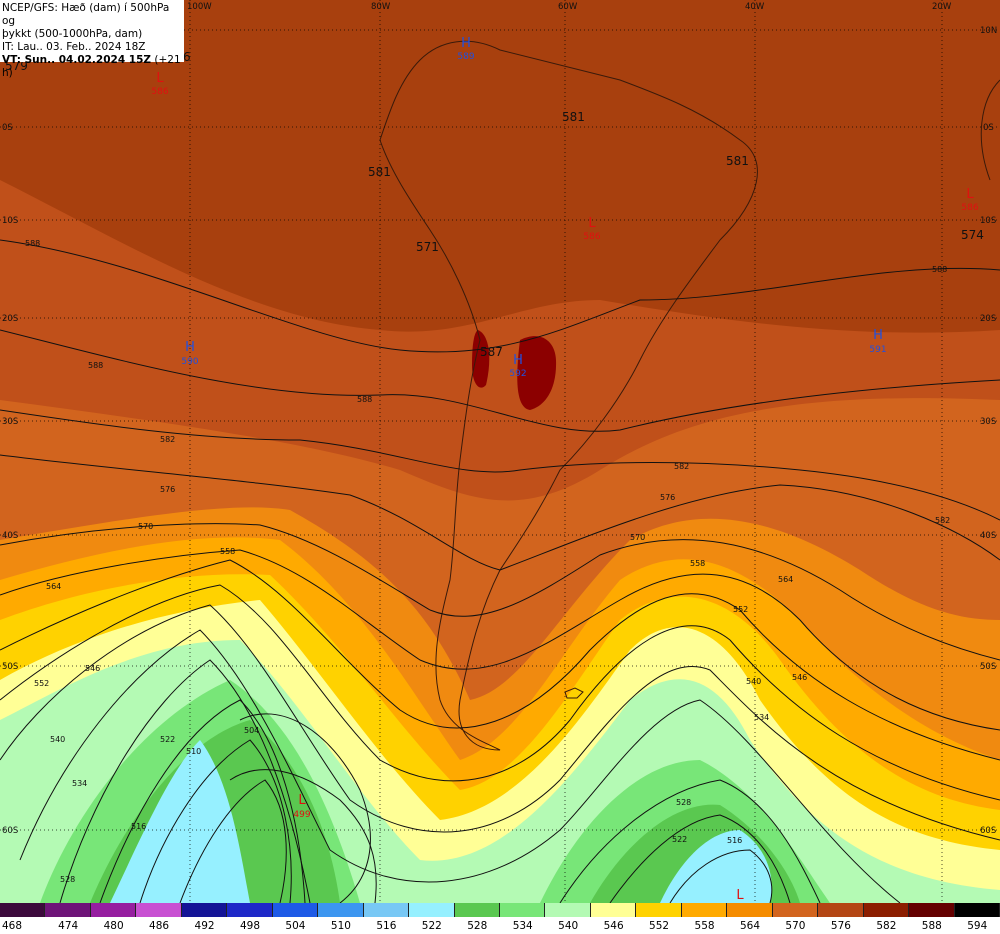  Describe the element at coordinates (988, 319) in the screenshot. I see `lat-label-right: 20S` at that location.